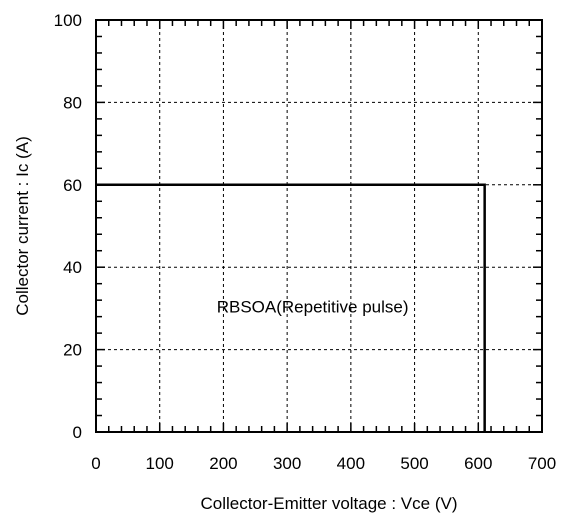  I want to click on y-tick-label: 20, so click(72, 350).